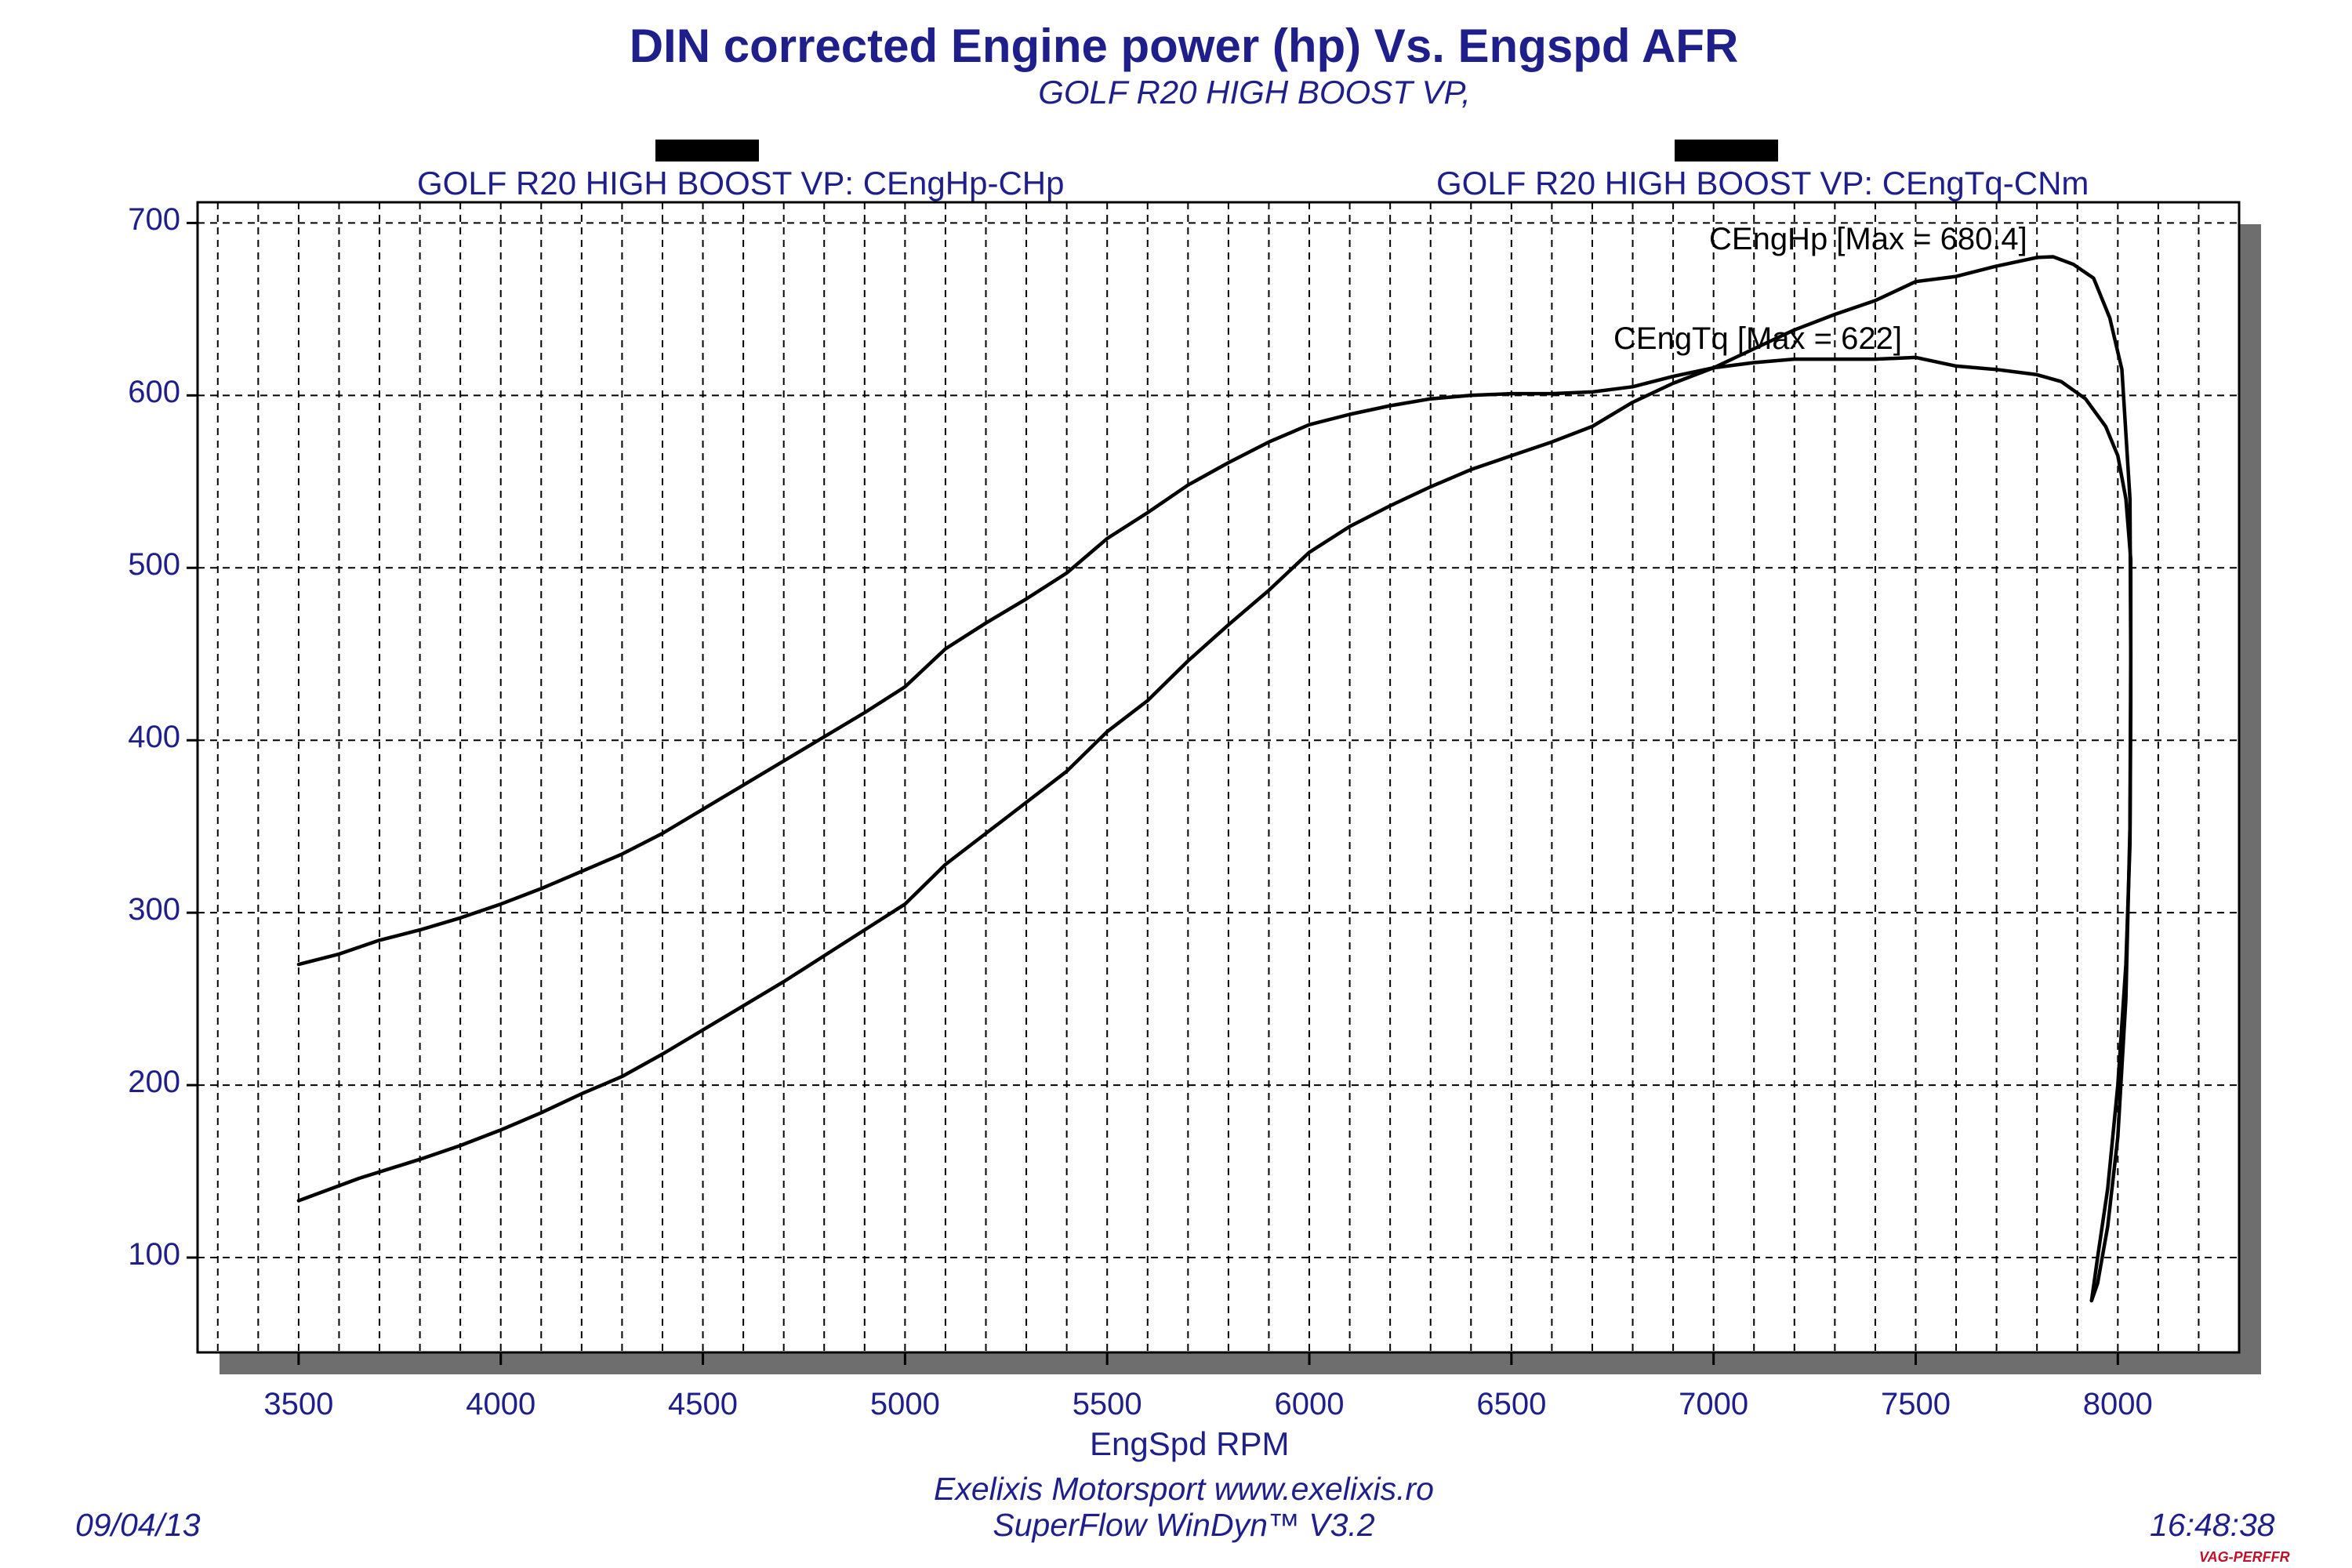 This screenshot has height=1568, width=2352. I want to click on y-tick-label: 400, so click(154, 737).